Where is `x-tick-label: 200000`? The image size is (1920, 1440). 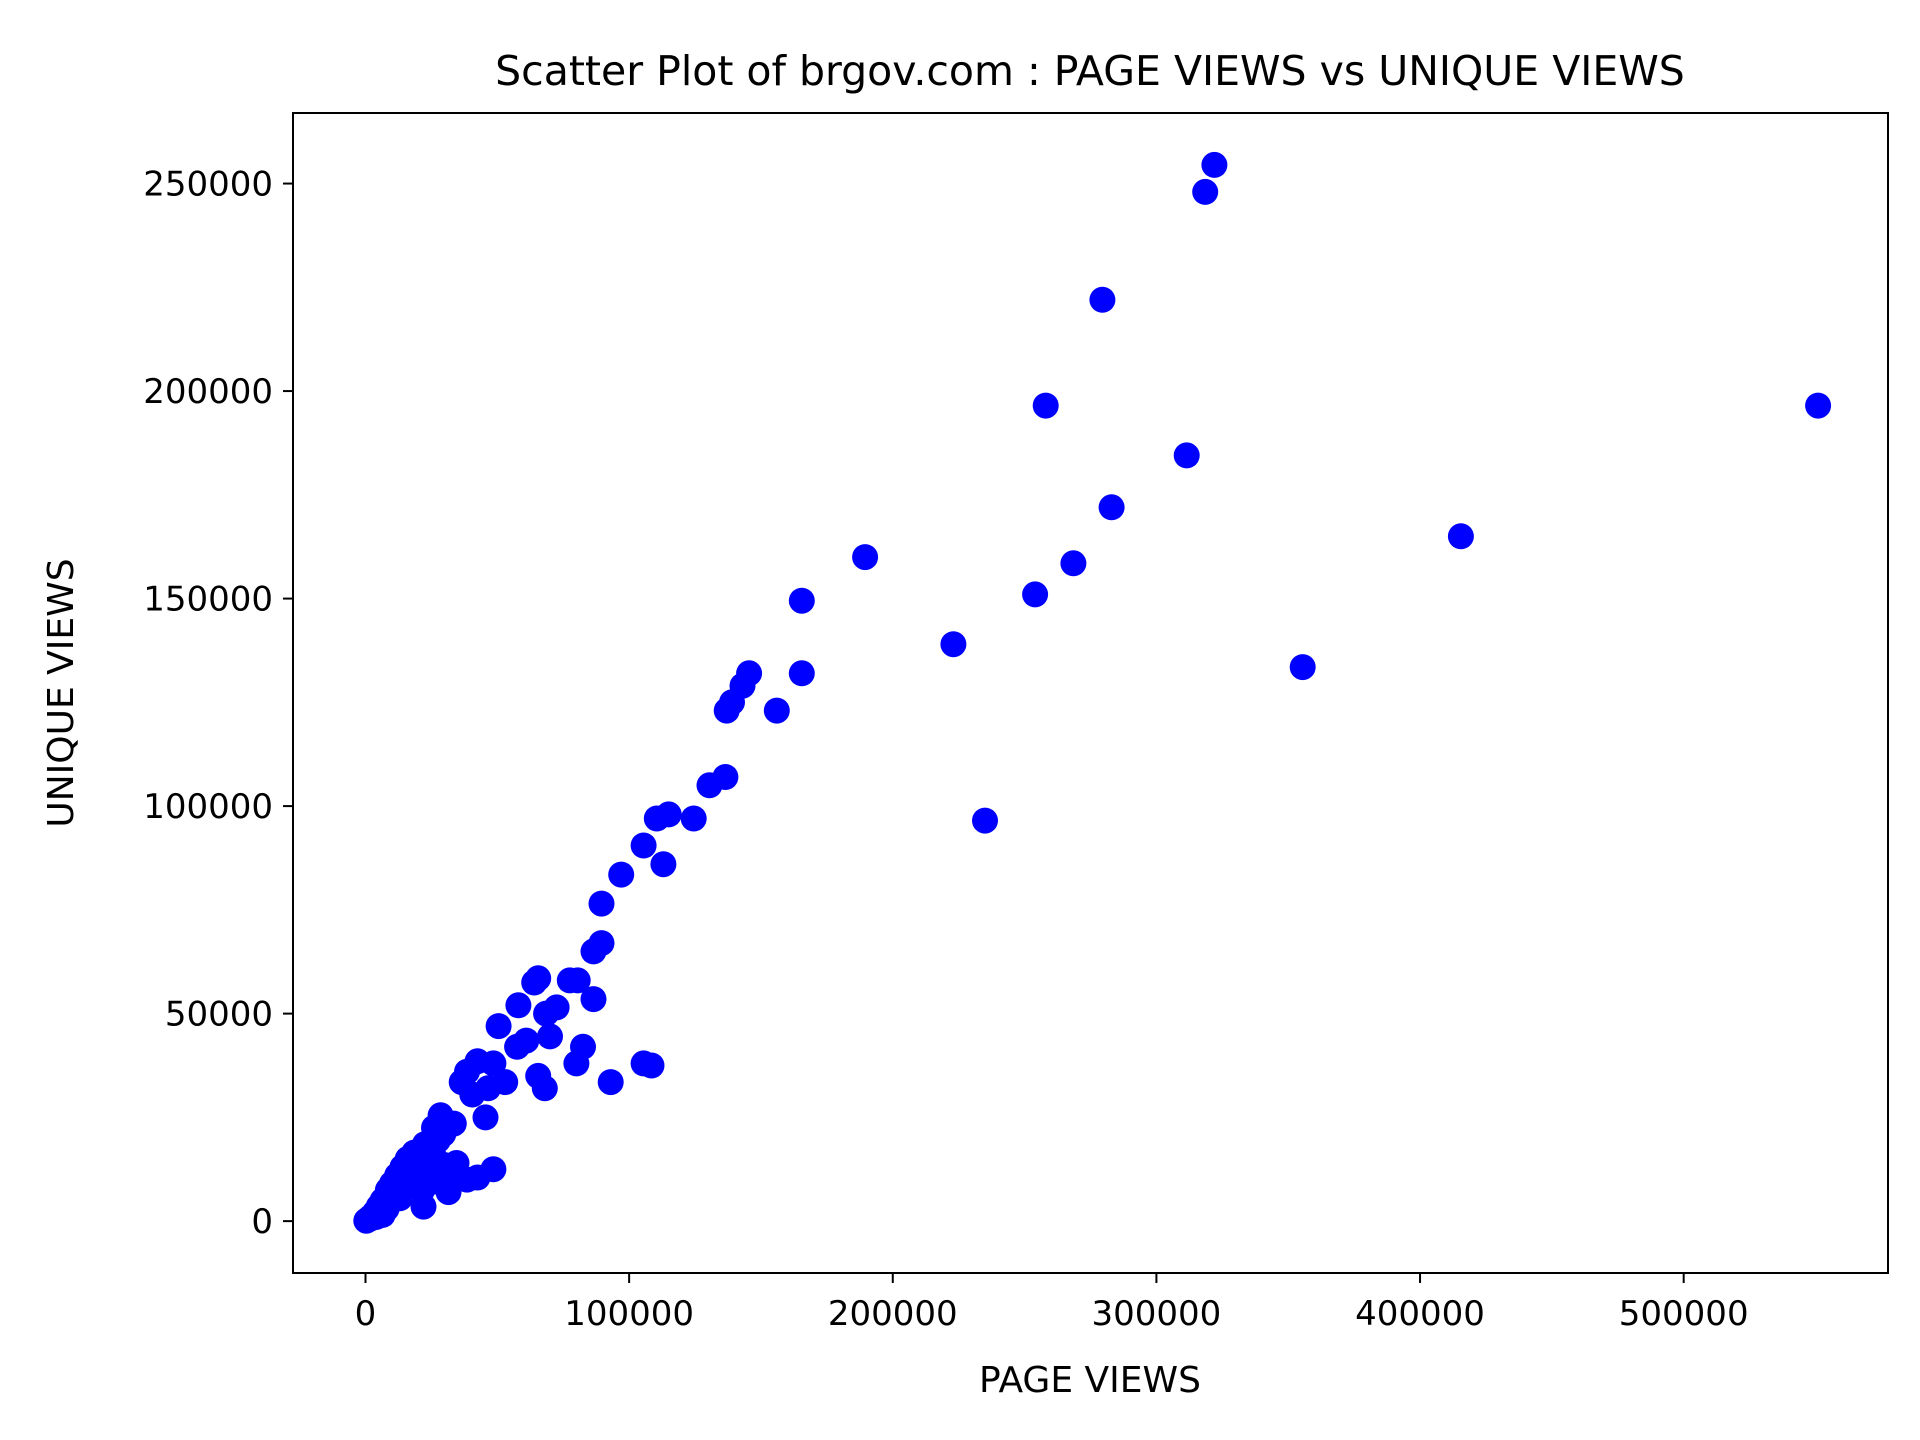 x-tick-label: 200000 is located at coordinates (893, 1314).